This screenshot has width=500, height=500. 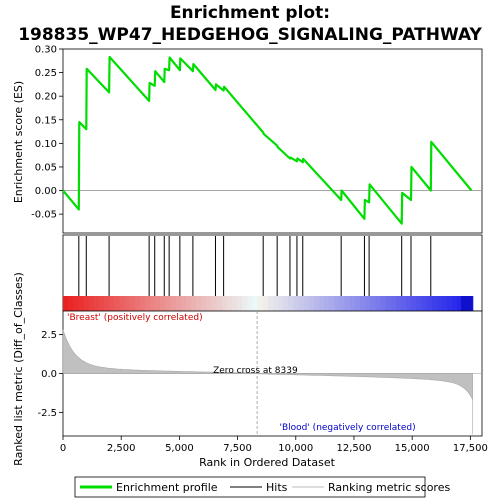 I want to click on metric-y-tick-label: 0.0, so click(x=49, y=374).